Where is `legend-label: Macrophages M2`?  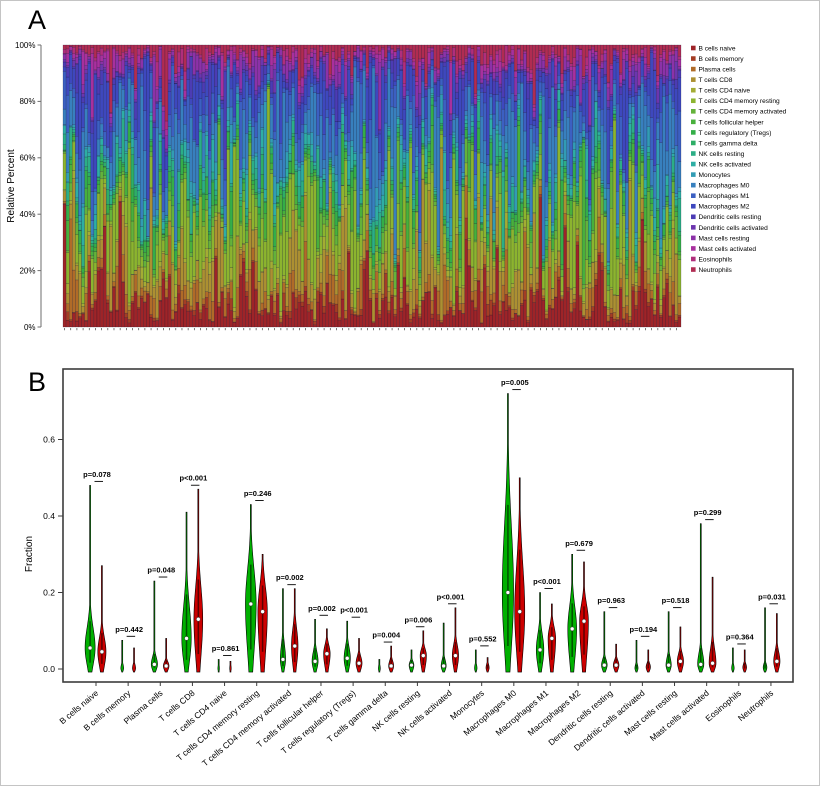 legend-label: Macrophages M2 is located at coordinates (724, 207).